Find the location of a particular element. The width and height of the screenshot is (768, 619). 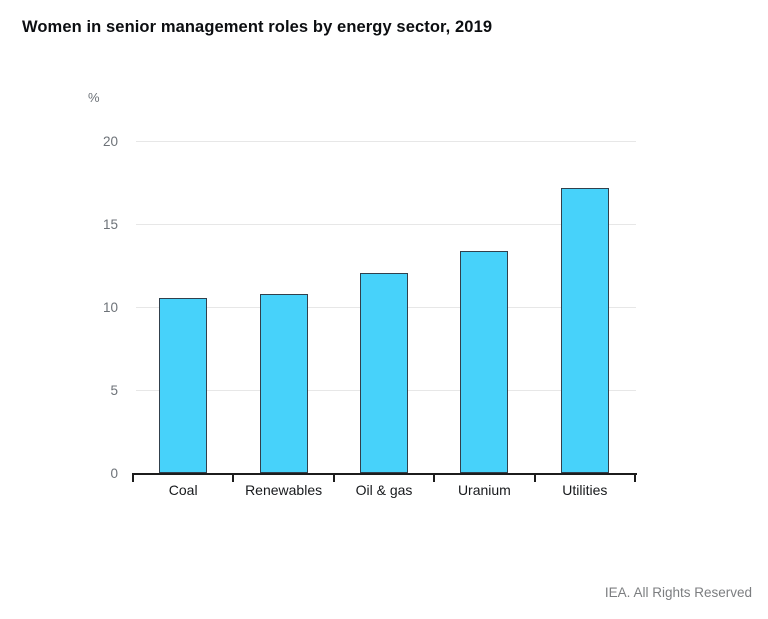

x-tick-label: Oil & gas is located at coordinates (384, 490).